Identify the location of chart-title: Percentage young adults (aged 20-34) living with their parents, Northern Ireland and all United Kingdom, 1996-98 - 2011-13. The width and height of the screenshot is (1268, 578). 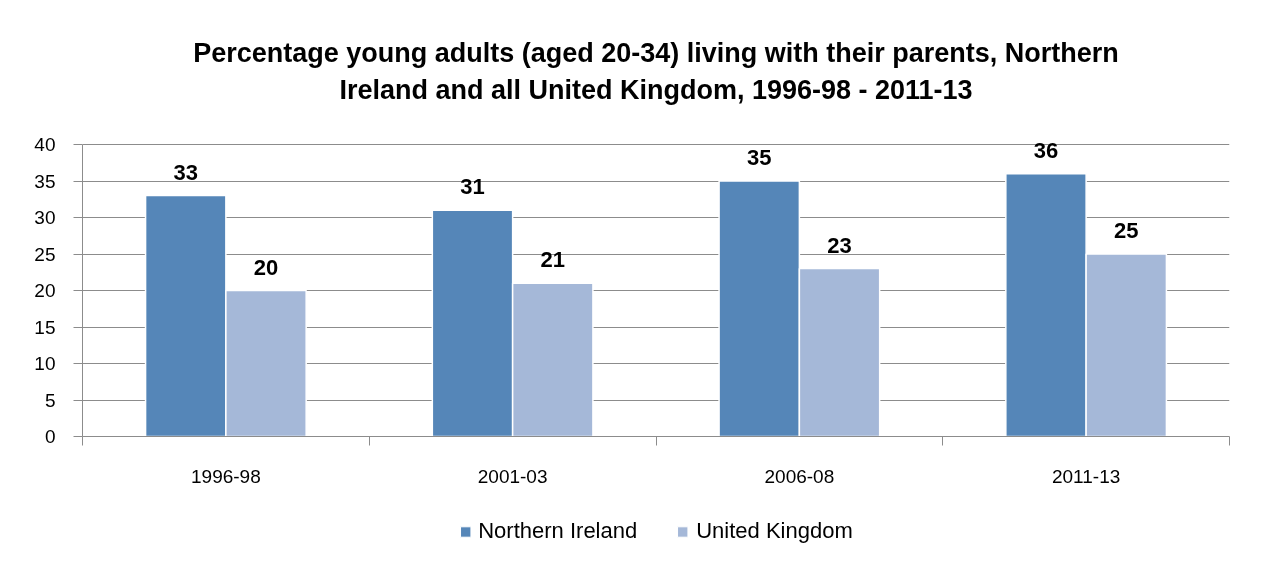
(656, 71).